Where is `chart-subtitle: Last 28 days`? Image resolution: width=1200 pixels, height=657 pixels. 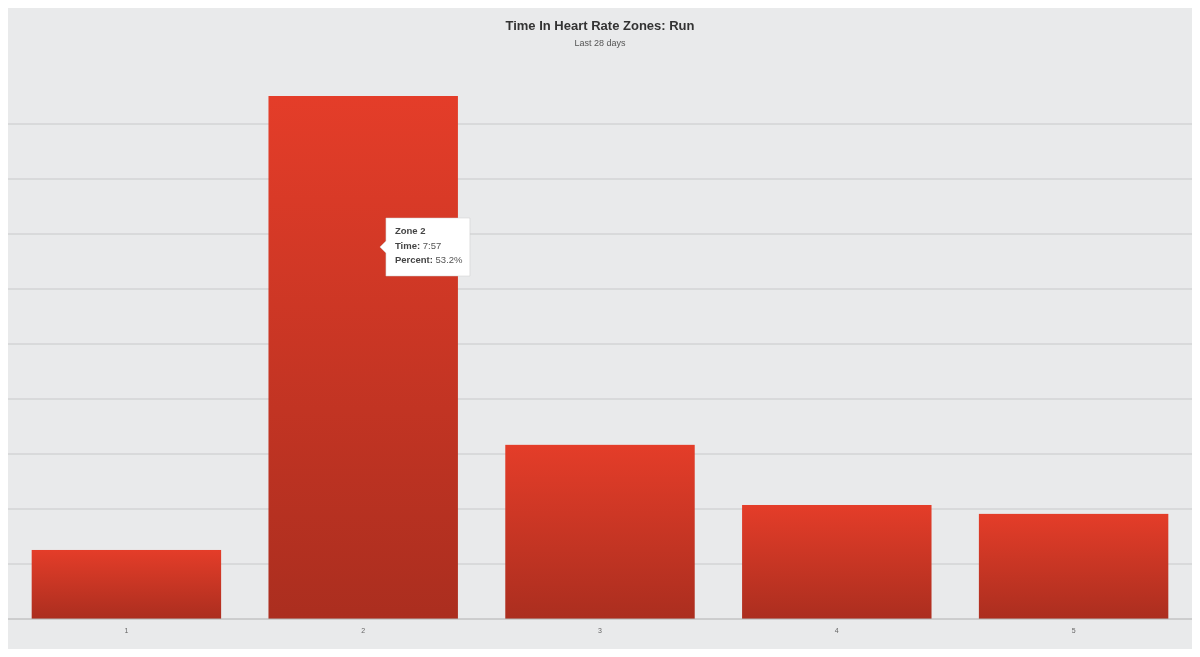 chart-subtitle: Last 28 days is located at coordinates (600, 43).